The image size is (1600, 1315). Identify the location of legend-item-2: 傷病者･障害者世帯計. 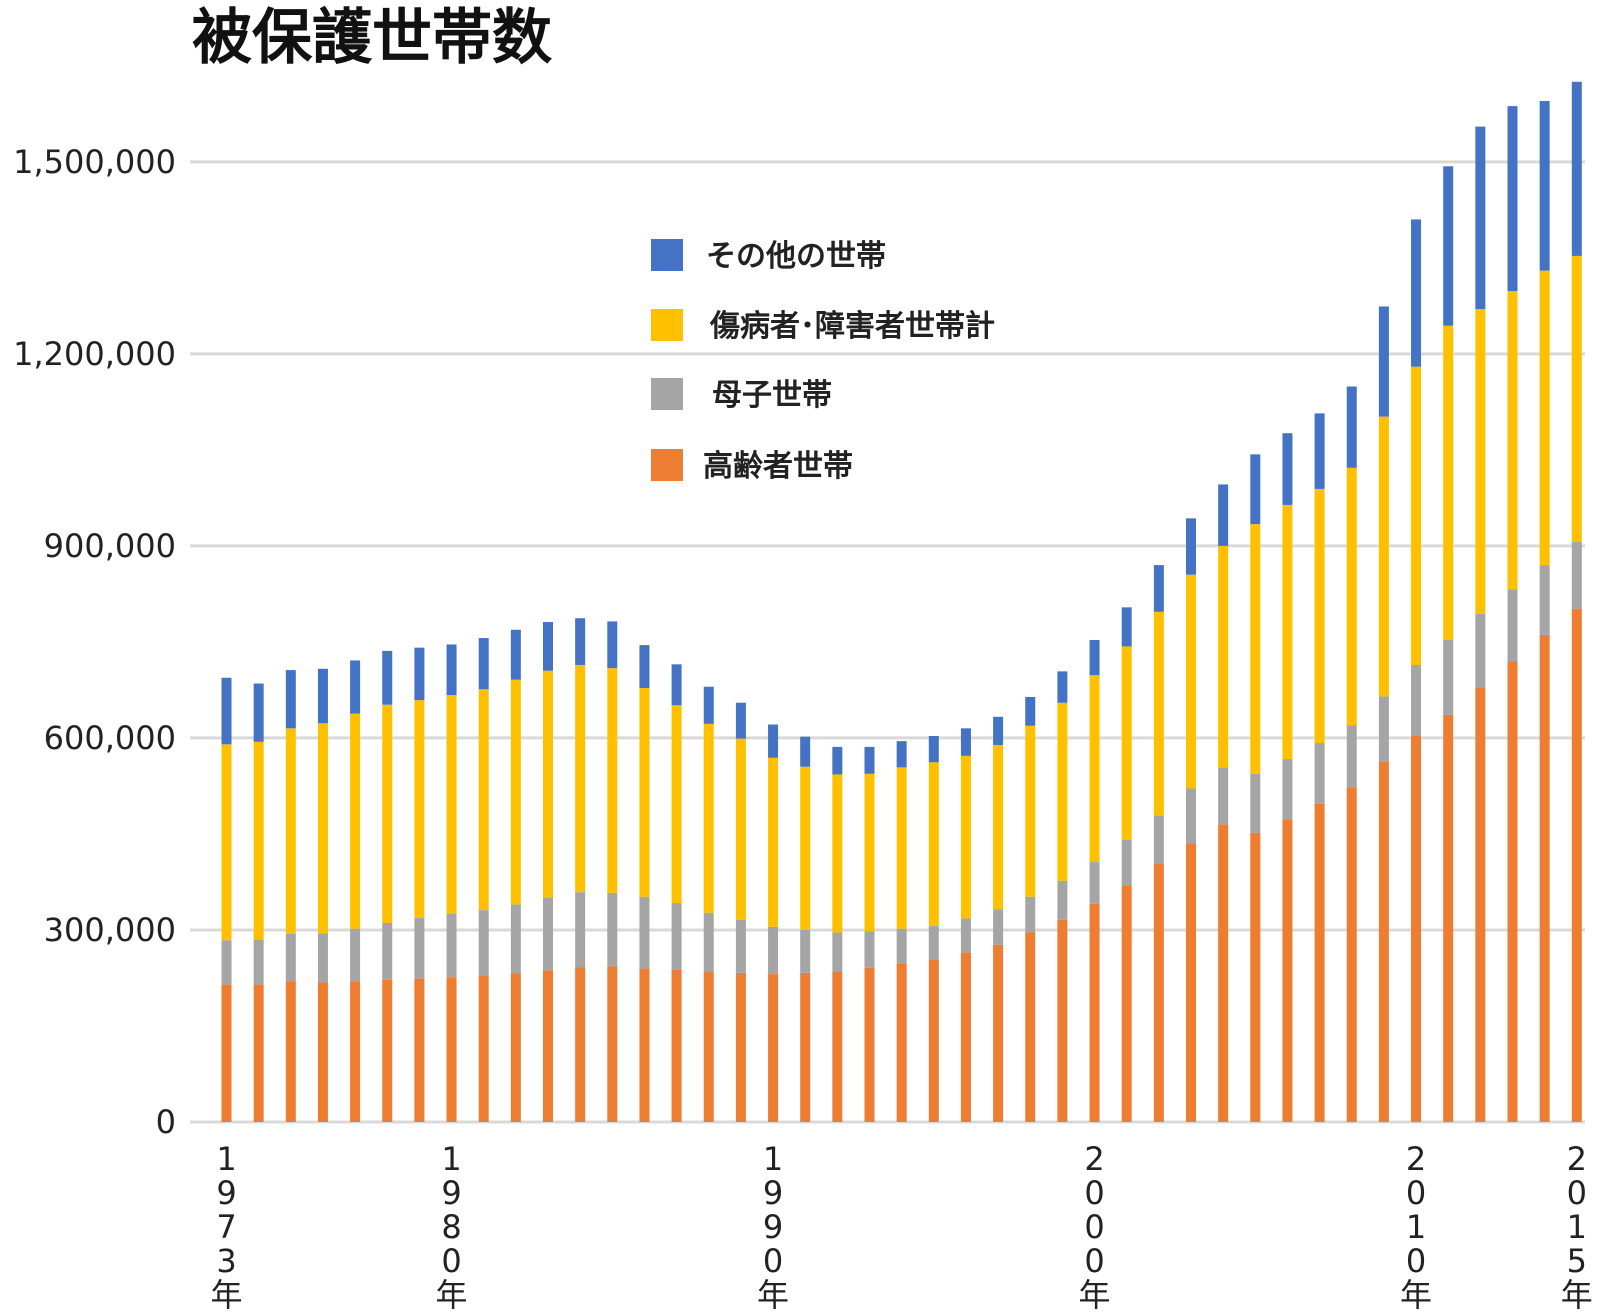
(823, 326).